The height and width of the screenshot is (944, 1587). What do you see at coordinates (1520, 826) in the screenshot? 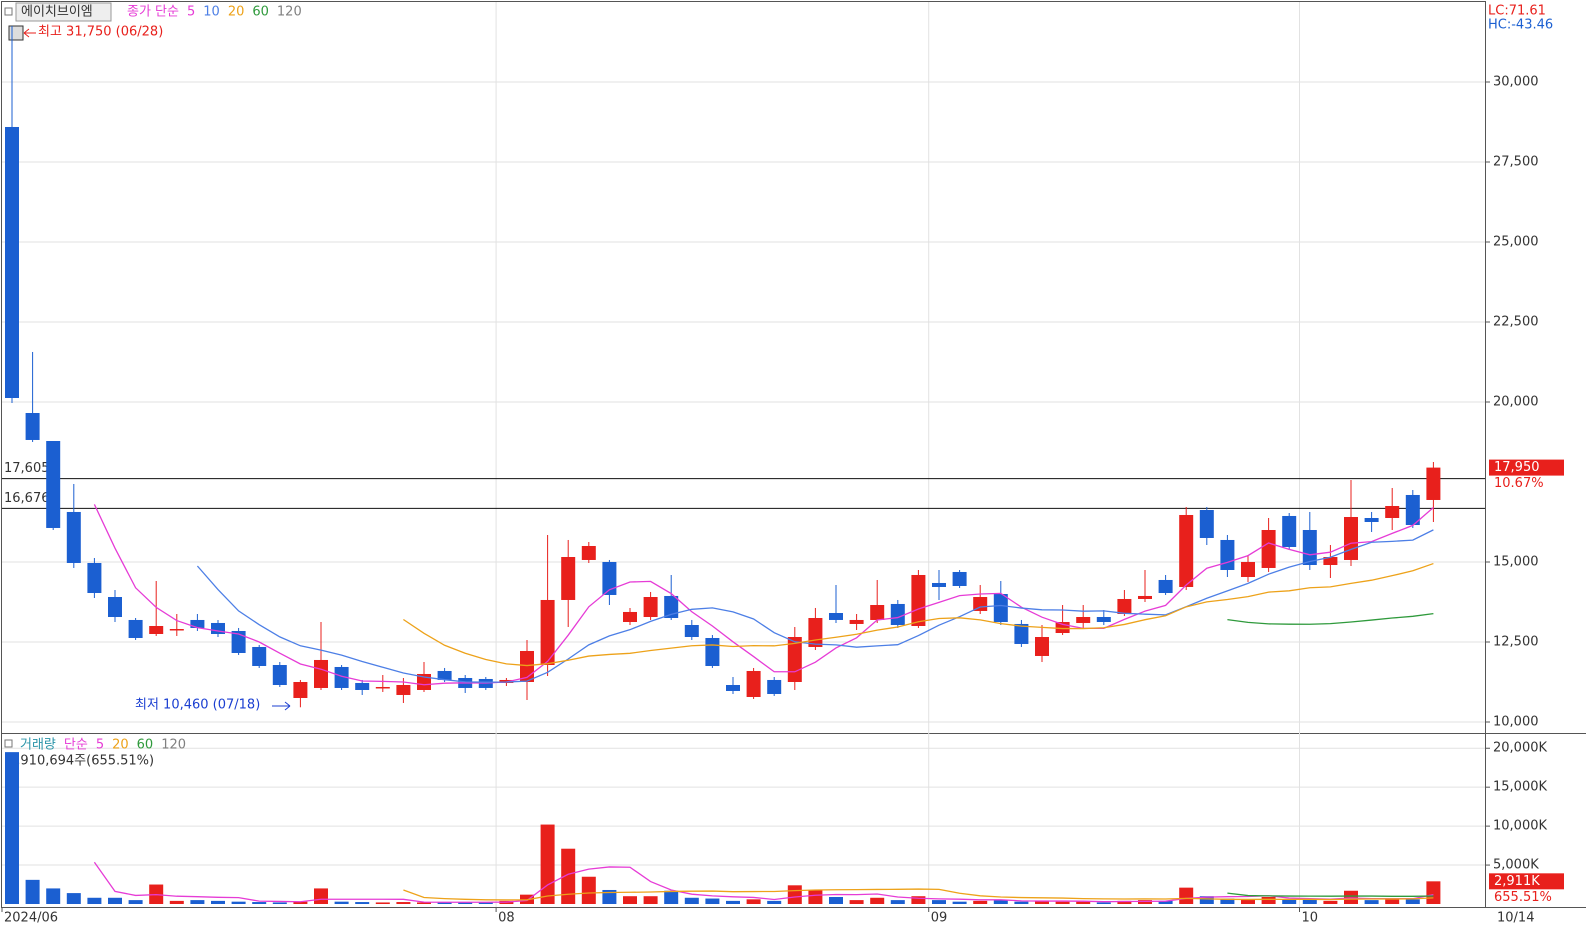
I see `y-tick-label: 10,000K` at bounding box center [1520, 826].